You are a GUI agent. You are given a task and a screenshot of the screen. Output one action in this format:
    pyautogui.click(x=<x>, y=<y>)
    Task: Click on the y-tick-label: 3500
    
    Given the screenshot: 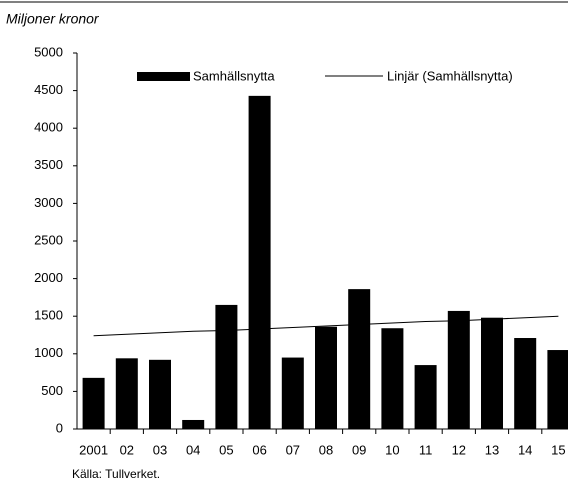 What is the action you would take?
    pyautogui.click(x=48, y=164)
    